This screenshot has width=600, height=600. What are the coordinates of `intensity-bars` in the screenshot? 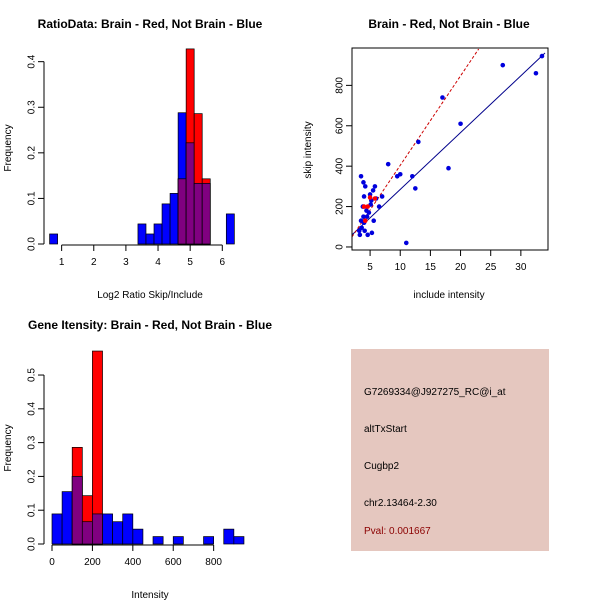 It's located at (148, 447).